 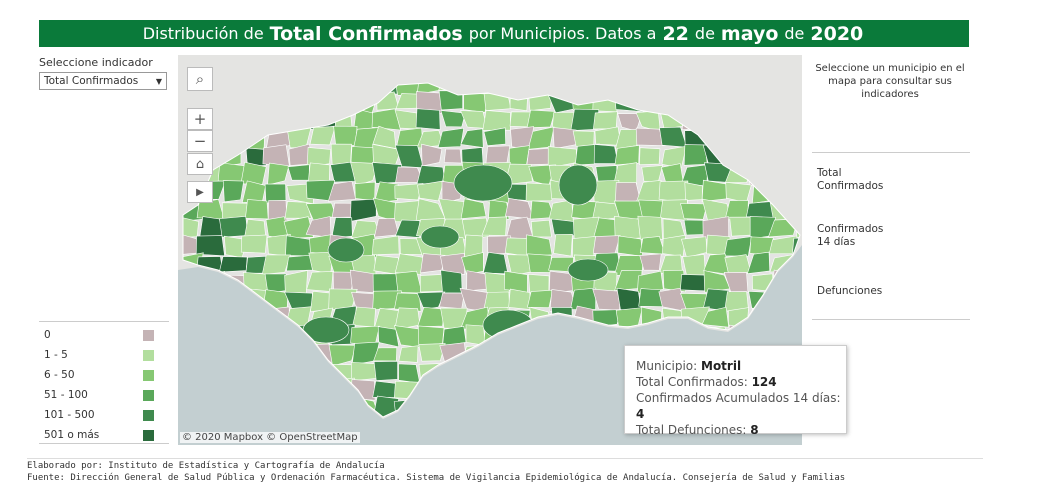 What do you see at coordinates (103, 81) in the screenshot?
I see `indicator-dropdown: Total Confirmados ▼` at bounding box center [103, 81].